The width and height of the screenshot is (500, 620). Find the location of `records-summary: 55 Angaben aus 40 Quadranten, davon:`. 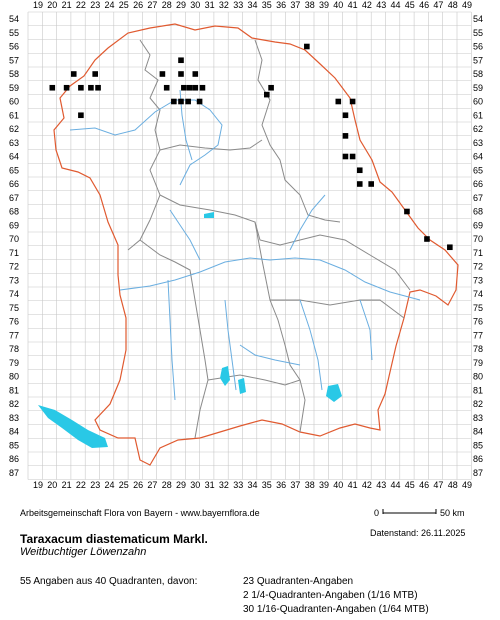

records-summary: 55 Angaben aus 40 Quadranten, davon: is located at coordinates (109, 581).